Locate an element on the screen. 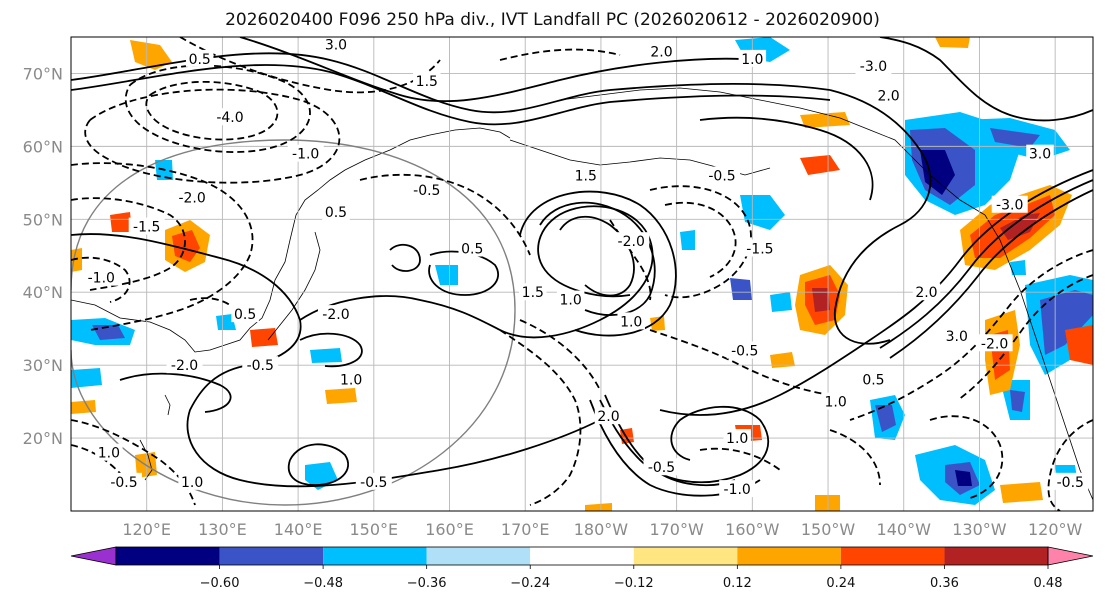  lat-tick-label: 50°N is located at coordinates (43, 219).